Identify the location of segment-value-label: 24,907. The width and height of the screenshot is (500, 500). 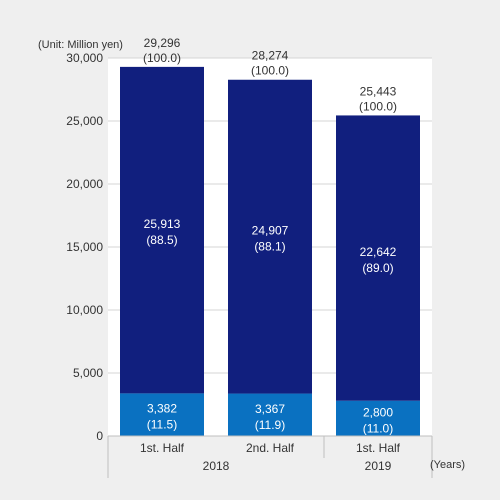
(270, 231).